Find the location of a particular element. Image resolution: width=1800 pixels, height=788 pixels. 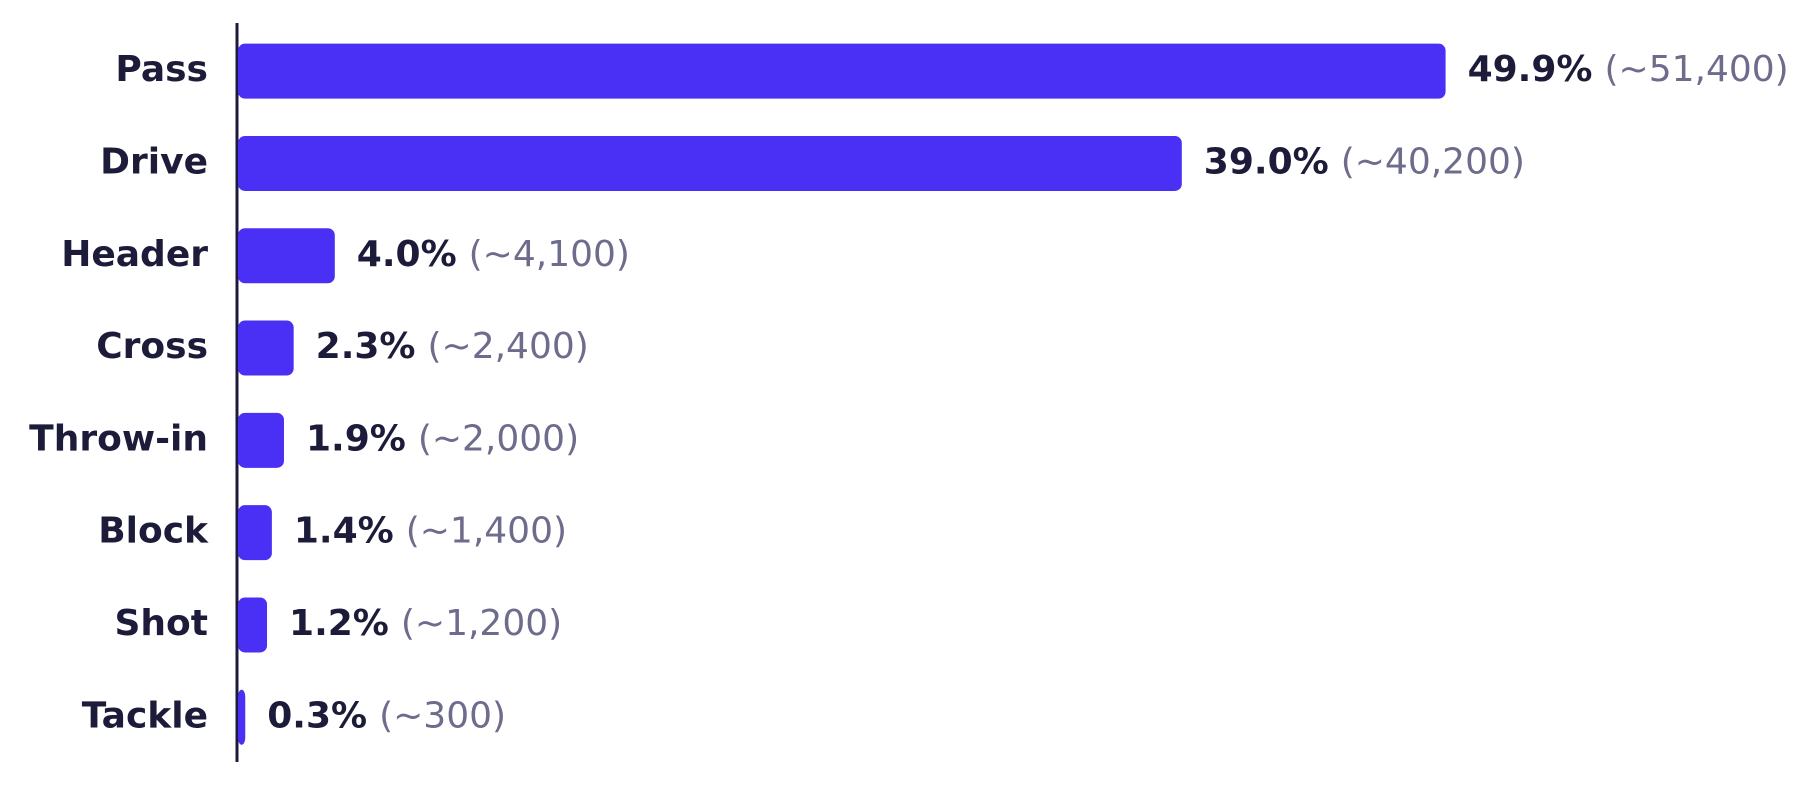

count-label: (~51,400) is located at coordinates (1696, 69).